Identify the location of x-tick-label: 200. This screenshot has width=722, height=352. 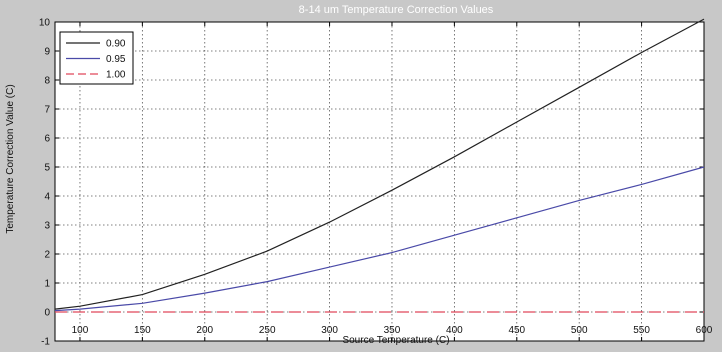
(204, 330).